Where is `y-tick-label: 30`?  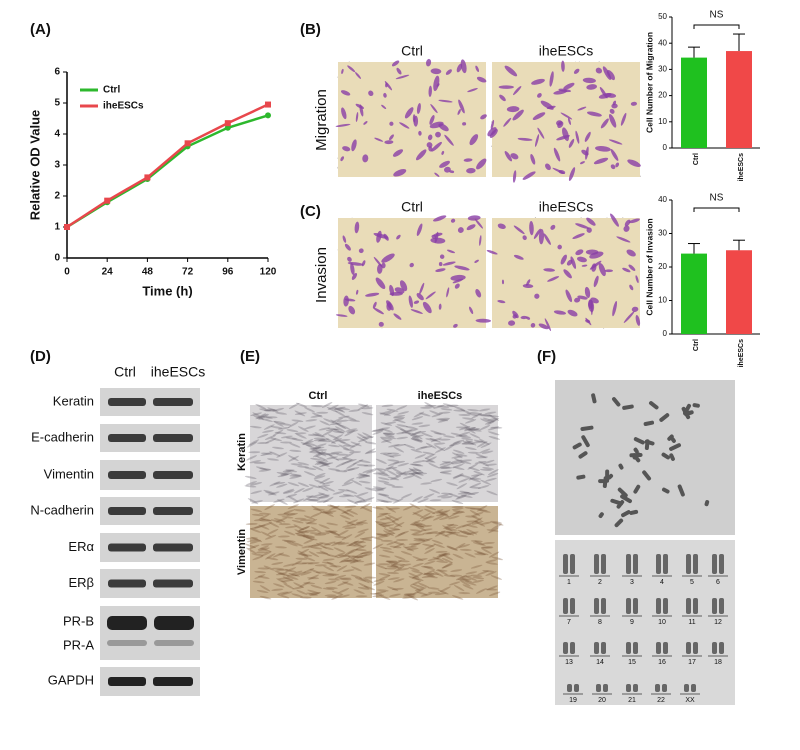
y-tick-label: 30 is located at coordinates (662, 69).